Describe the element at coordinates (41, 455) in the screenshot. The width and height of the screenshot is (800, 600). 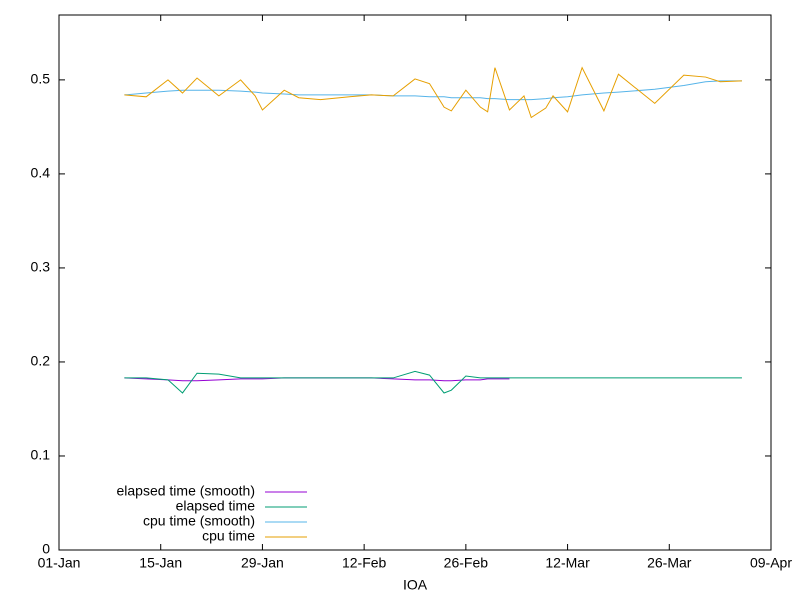
I see `y-tick-label: 0.1` at that location.